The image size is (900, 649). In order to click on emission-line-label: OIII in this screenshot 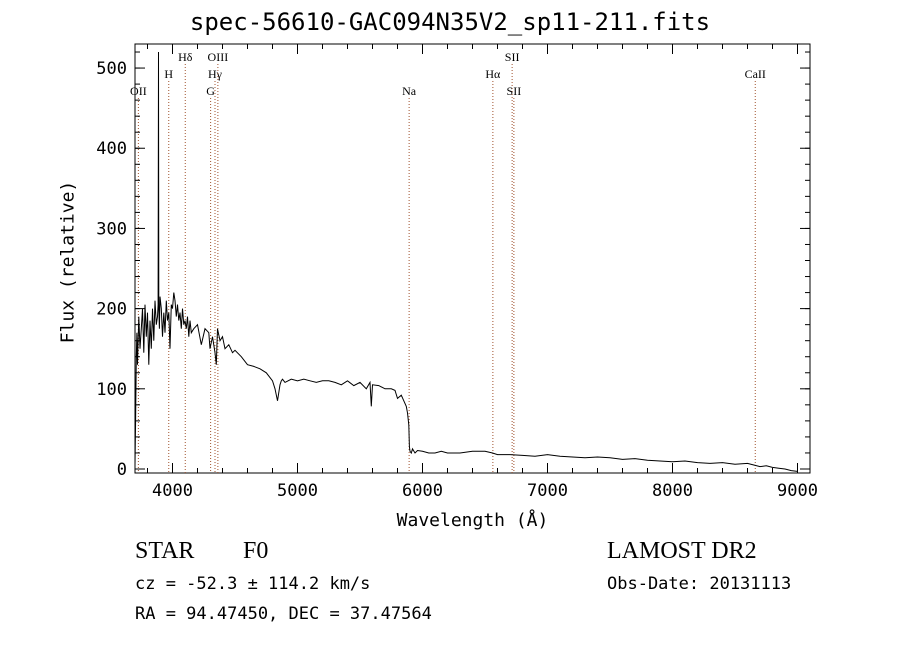, I will do `click(218, 57)`.